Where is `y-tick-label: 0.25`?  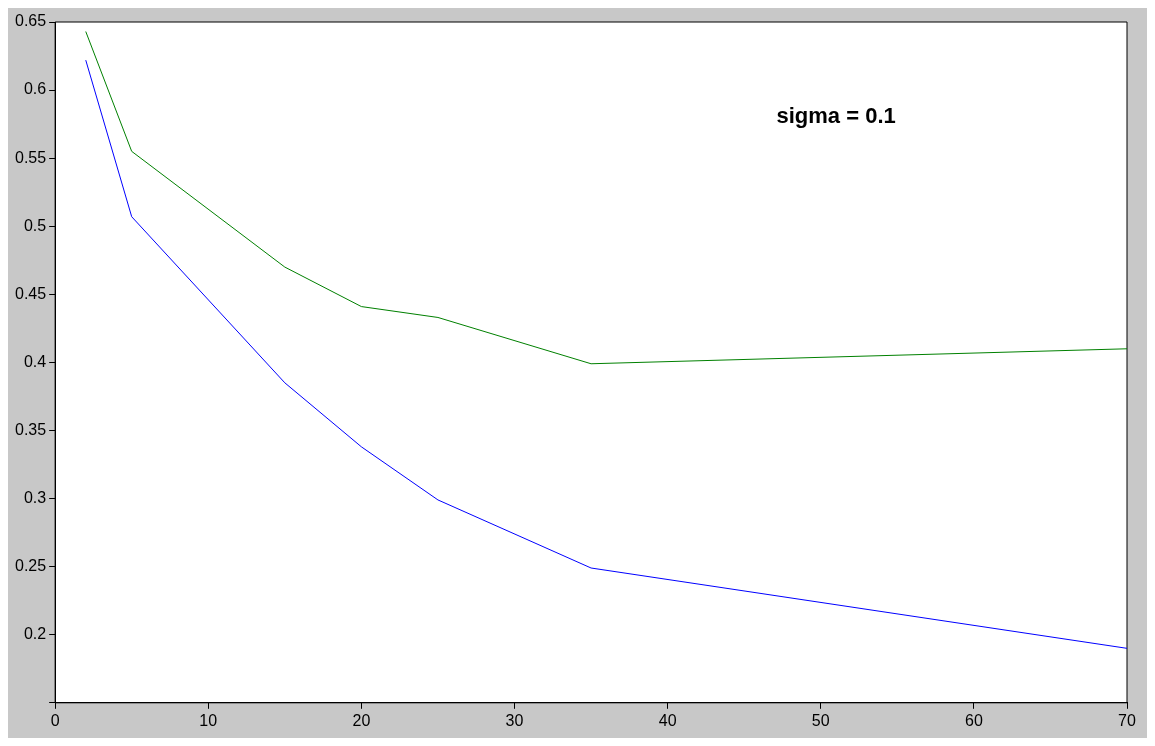 y-tick-label: 0.25 is located at coordinates (31, 566).